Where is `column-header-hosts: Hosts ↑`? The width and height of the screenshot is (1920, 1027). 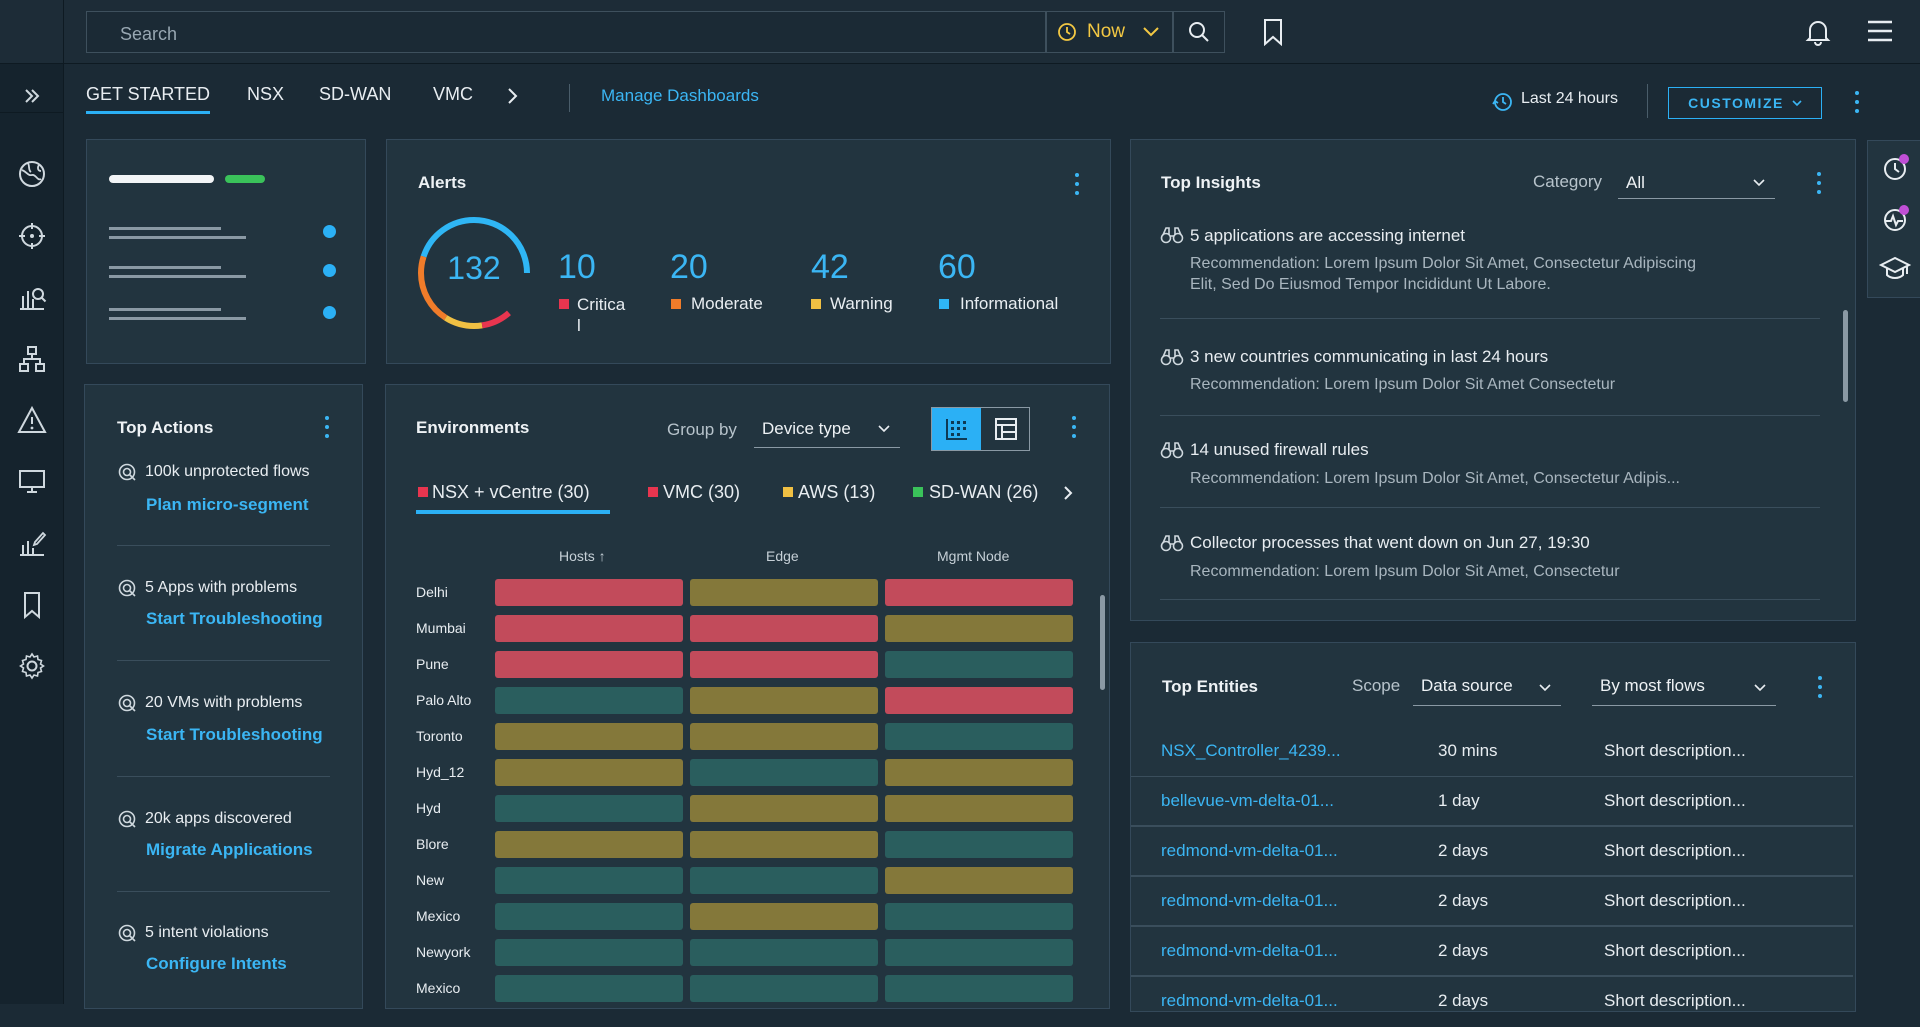
column-header-hosts: Hosts ↑ is located at coordinates (582, 556).